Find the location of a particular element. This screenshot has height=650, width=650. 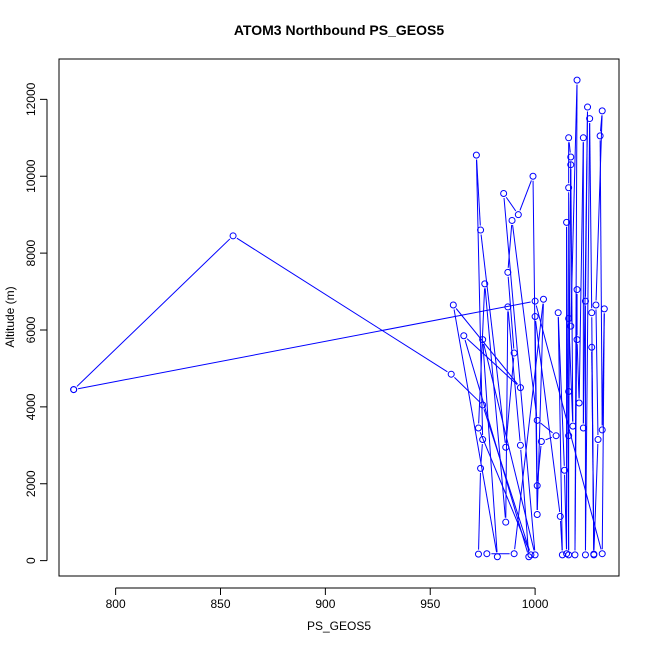

y-axis: 0 2000 4000 6000 8000 10000 12000 is located at coordinates (36, 323).